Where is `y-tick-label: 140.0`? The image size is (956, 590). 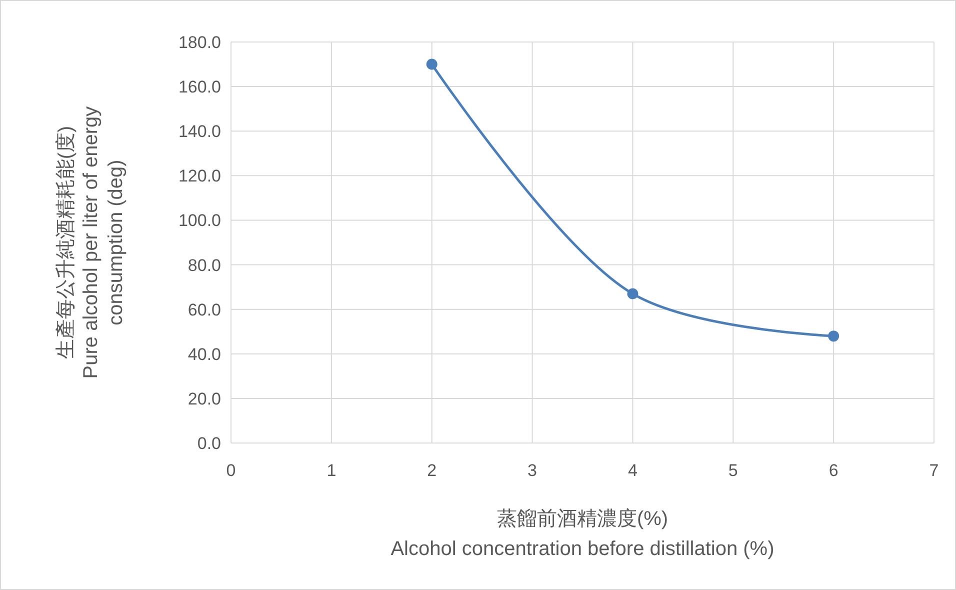
y-tick-label: 140.0 is located at coordinates (199, 132).